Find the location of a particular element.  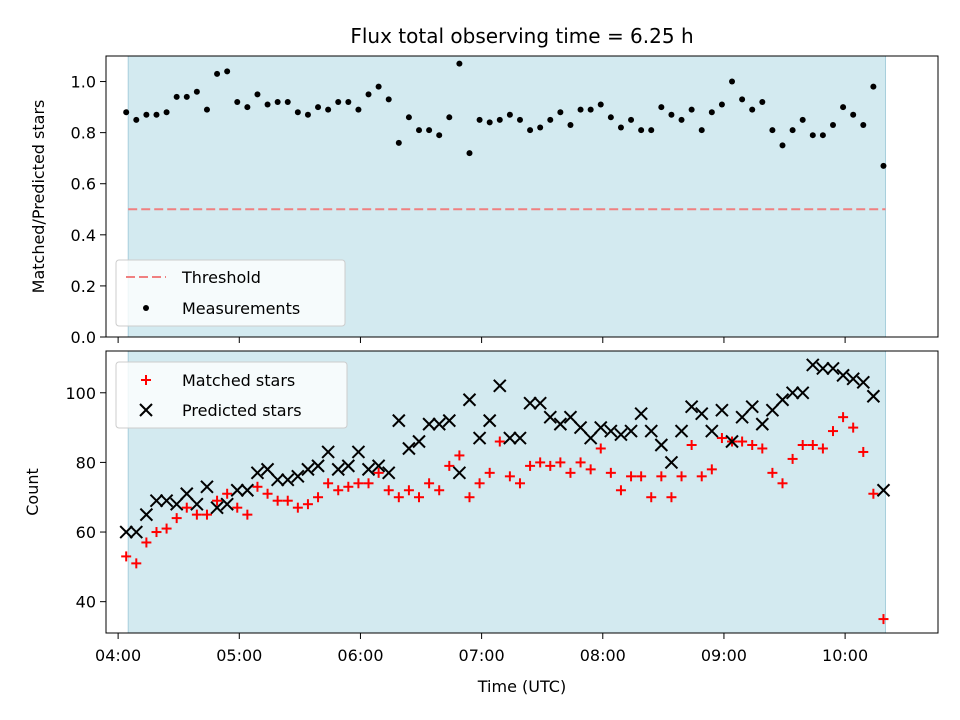

time-x-tick-label: 05:00 is located at coordinates (239, 655).